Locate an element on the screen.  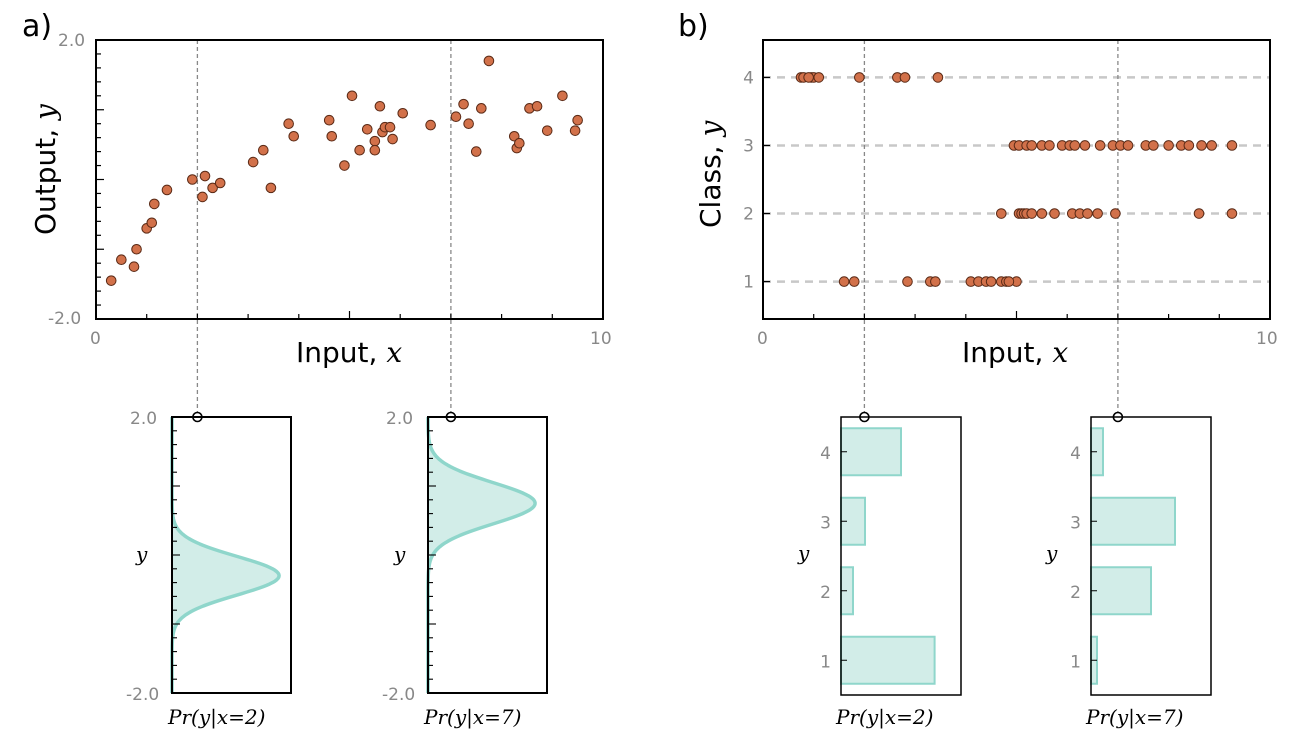
panel-b-ytick-label: 4 is located at coordinates (748, 78).